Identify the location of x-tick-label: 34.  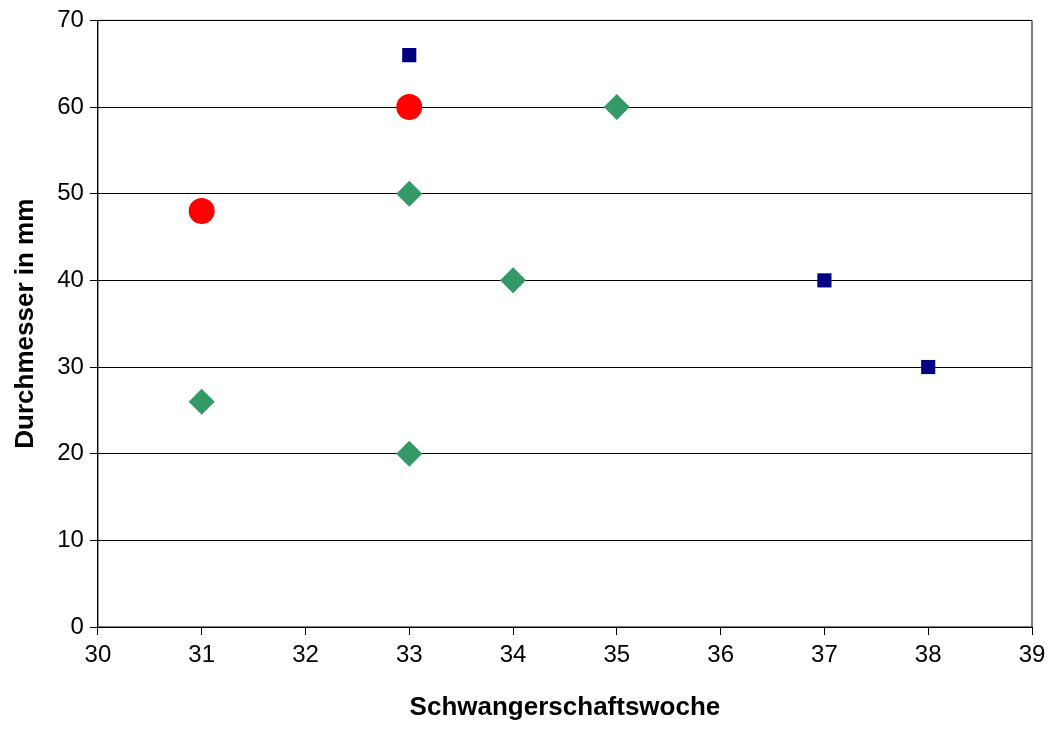
(513, 654).